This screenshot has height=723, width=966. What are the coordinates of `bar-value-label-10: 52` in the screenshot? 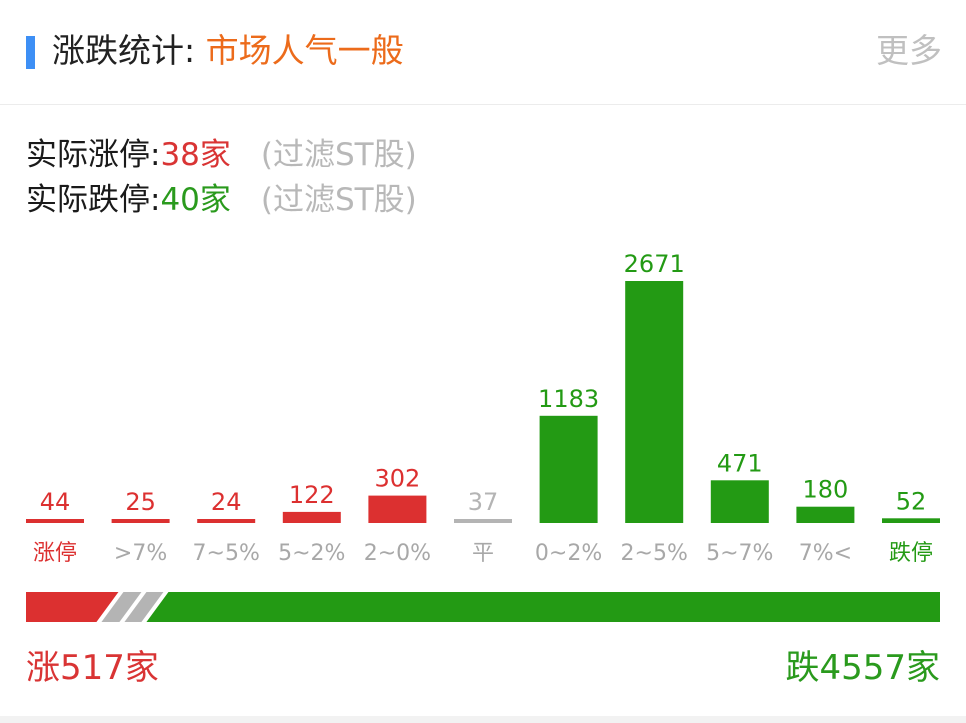 It's located at (911, 501).